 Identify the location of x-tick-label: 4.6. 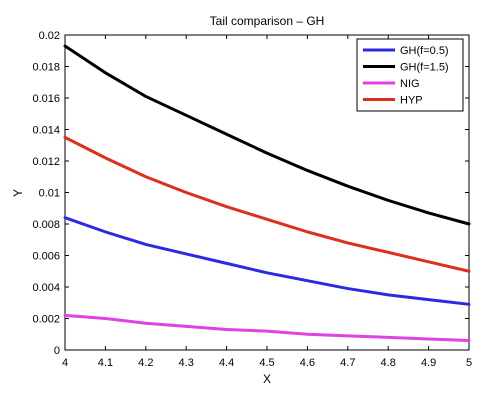
(307, 363).